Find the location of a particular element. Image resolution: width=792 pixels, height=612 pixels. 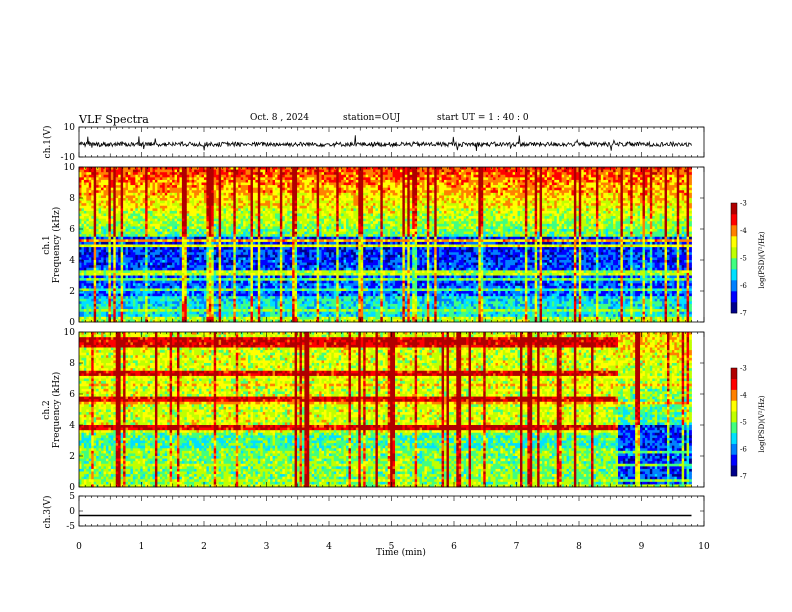

y-tick-label: 5 is located at coordinates (72, 497).